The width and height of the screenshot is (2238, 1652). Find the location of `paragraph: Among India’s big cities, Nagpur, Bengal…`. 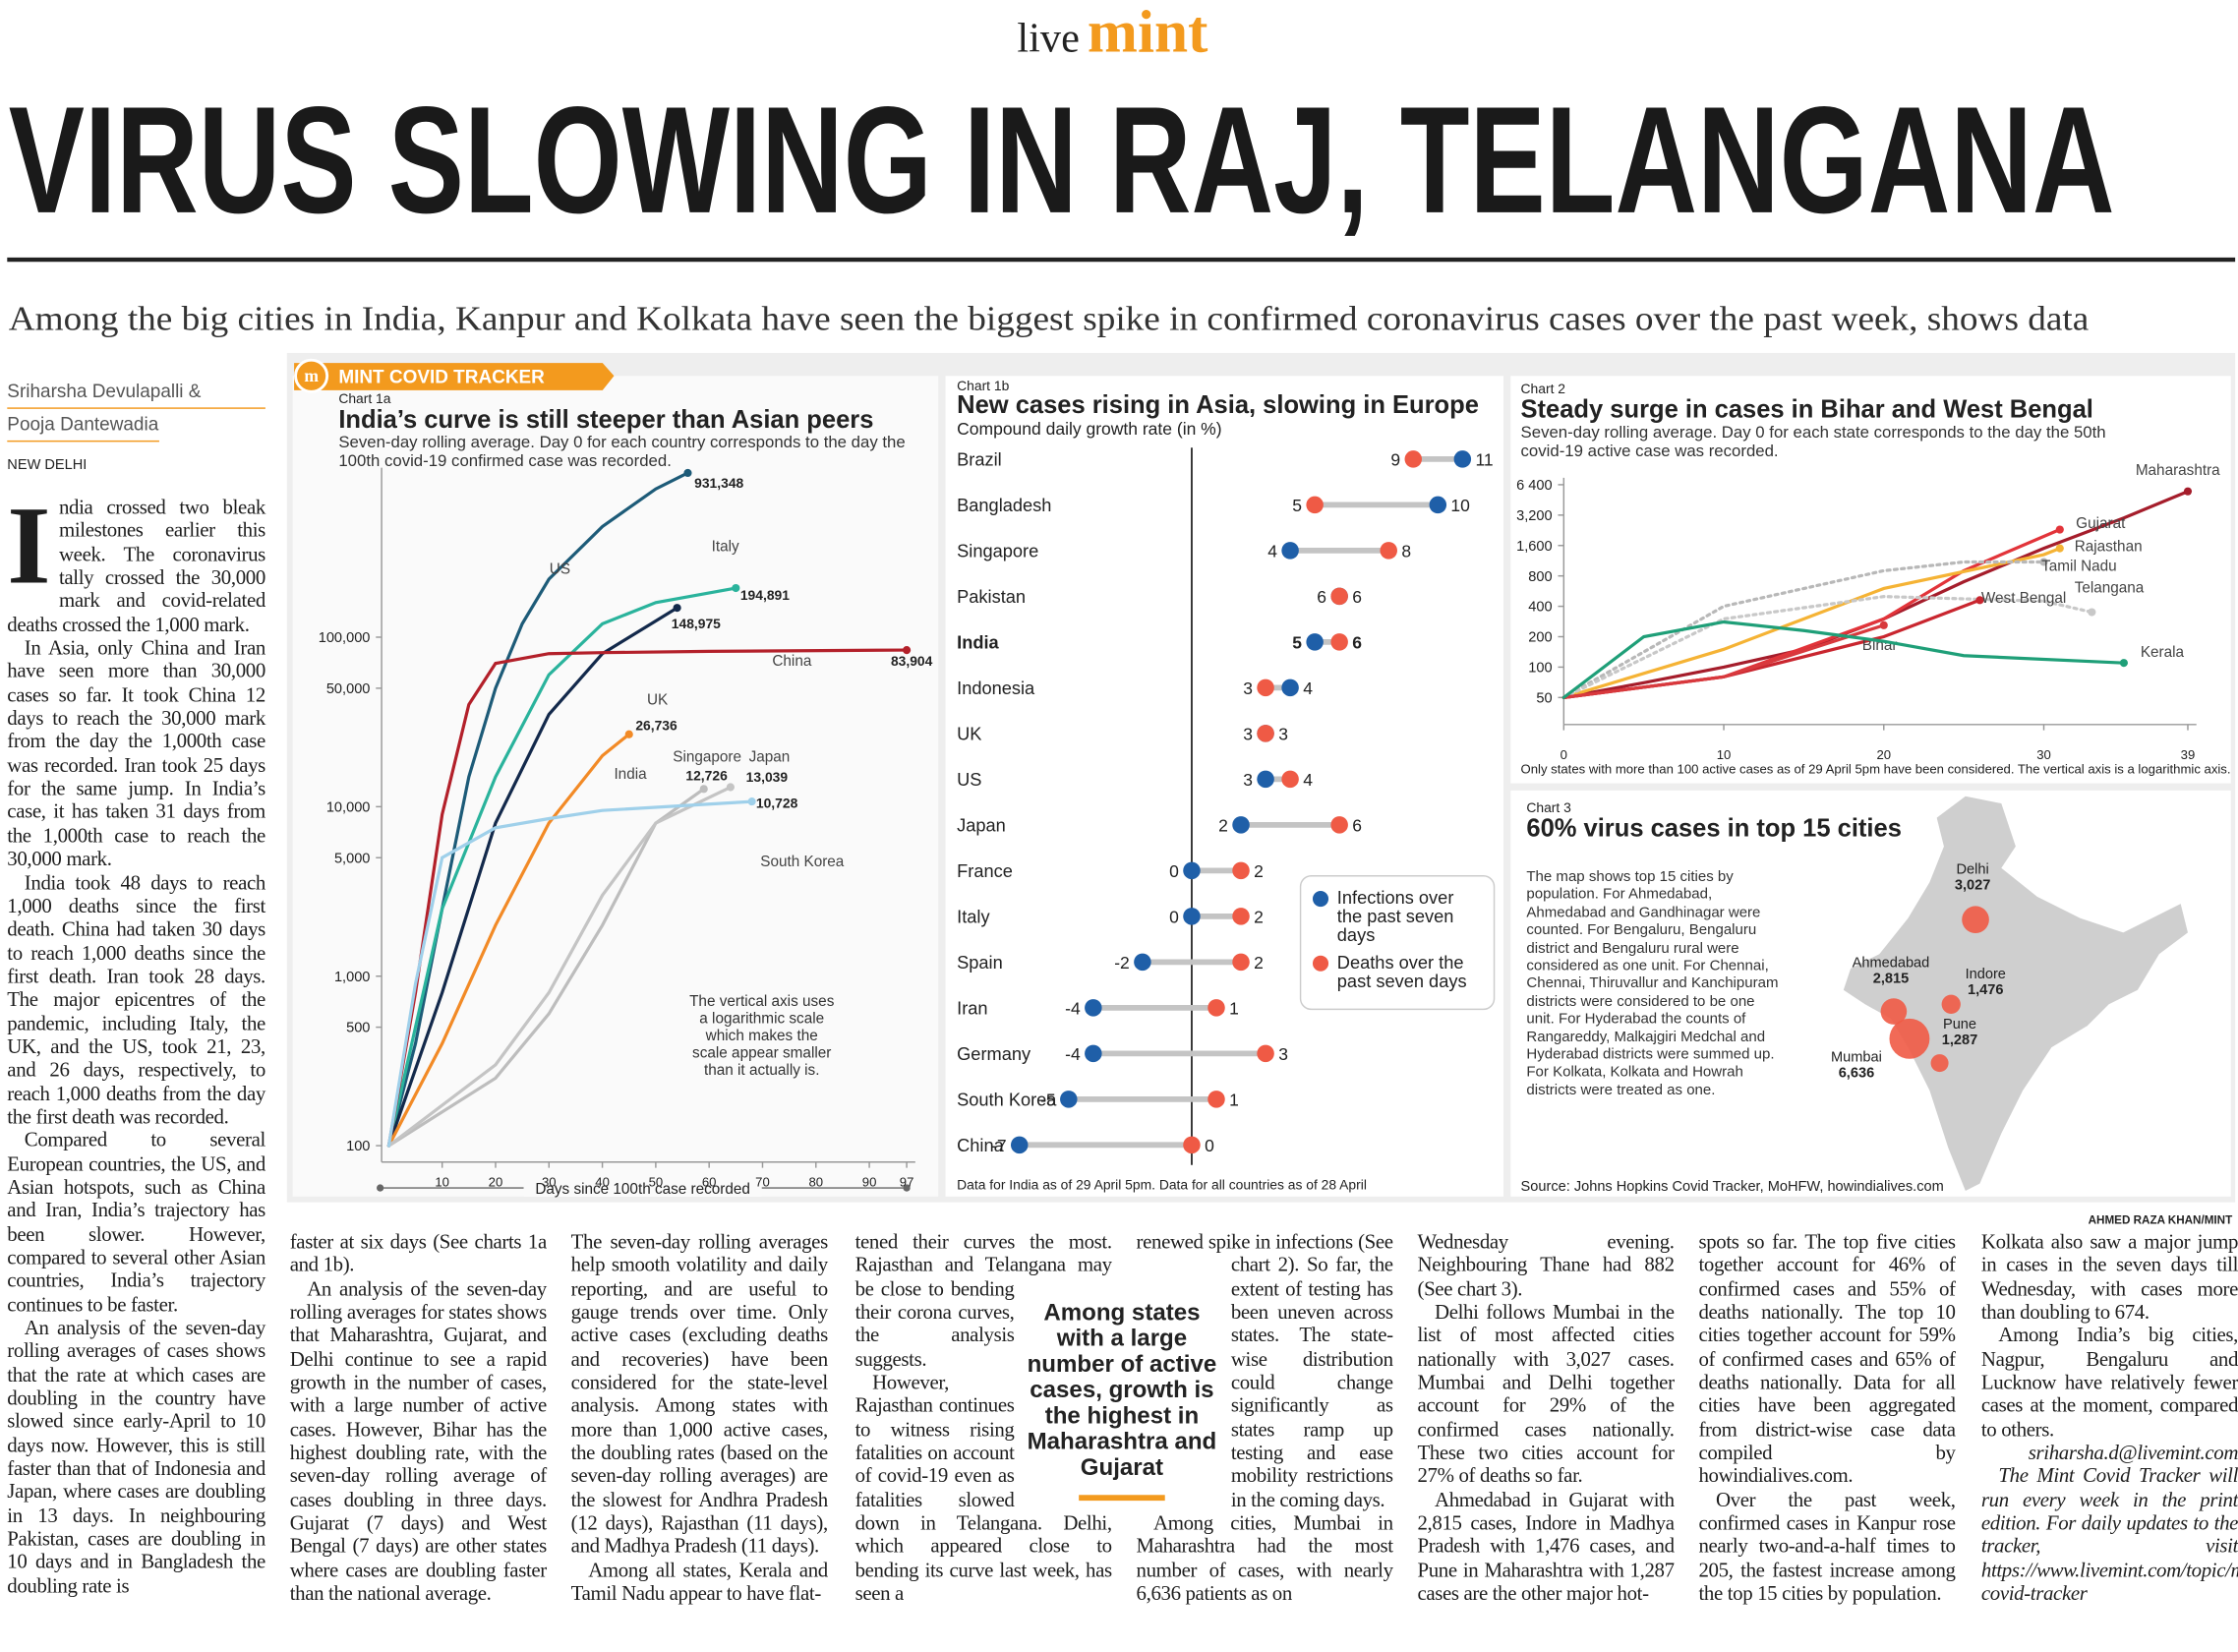

paragraph: Among India’s big cities, Nagpur, Bengal… is located at coordinates (2109, 1383).